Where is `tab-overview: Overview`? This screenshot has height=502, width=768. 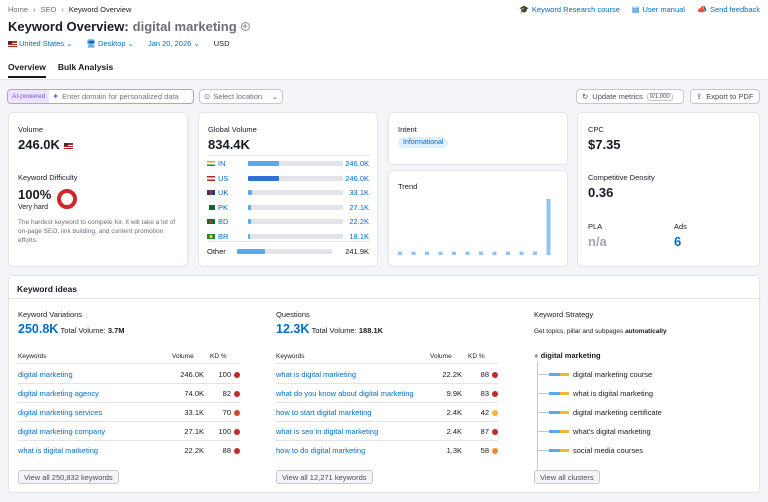
tab-overview: Overview is located at coordinates (27, 70).